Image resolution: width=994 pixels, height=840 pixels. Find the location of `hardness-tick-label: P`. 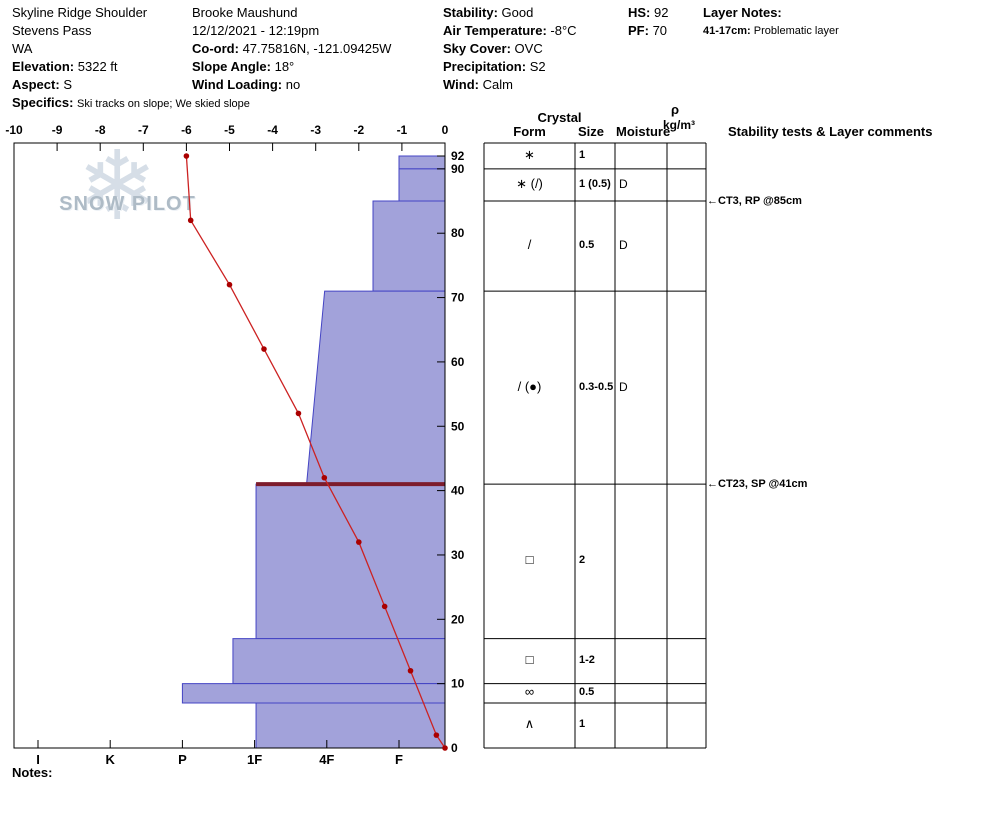

hardness-tick-label: P is located at coordinates (182, 759).